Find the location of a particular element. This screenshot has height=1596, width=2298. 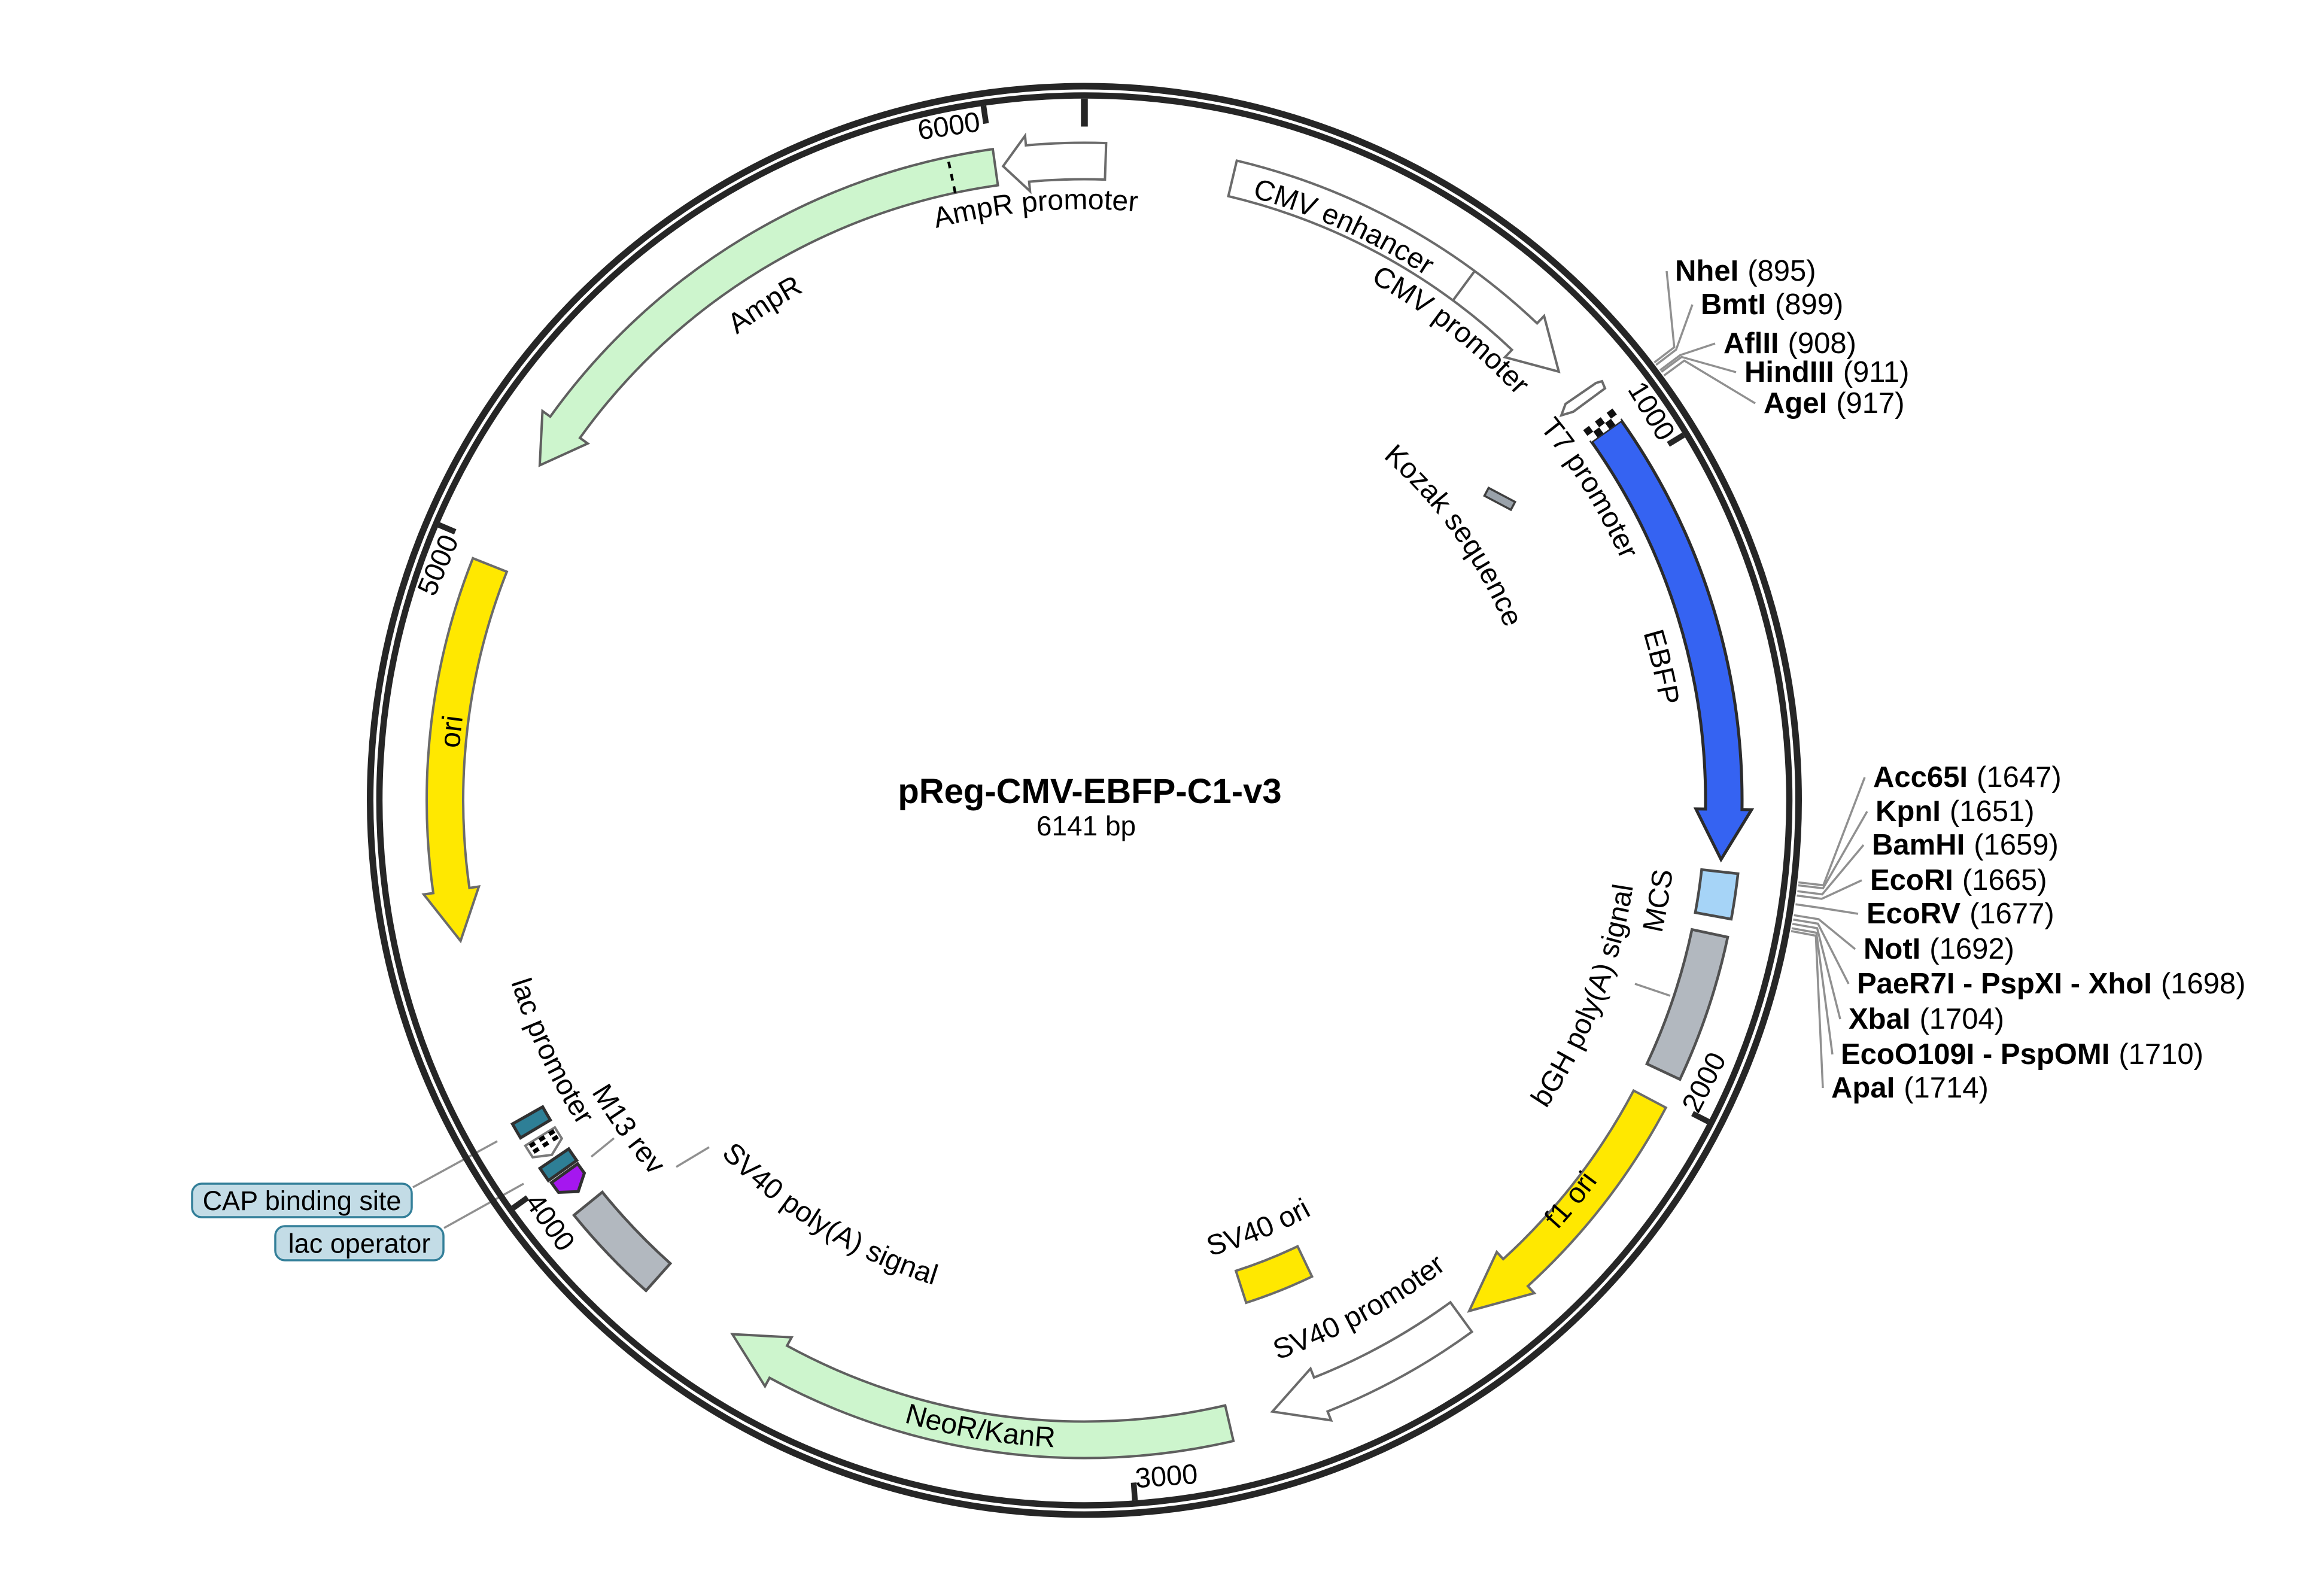

svg-text:KpnI(1651): KpnI (1651) is located at coordinates (1955, 812).